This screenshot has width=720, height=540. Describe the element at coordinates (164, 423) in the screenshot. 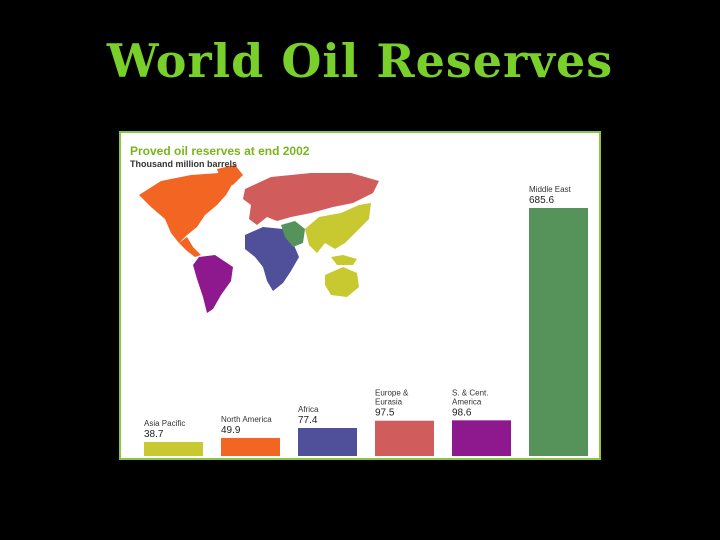

I see `bar-category-label-0: Asia Pacific` at that location.